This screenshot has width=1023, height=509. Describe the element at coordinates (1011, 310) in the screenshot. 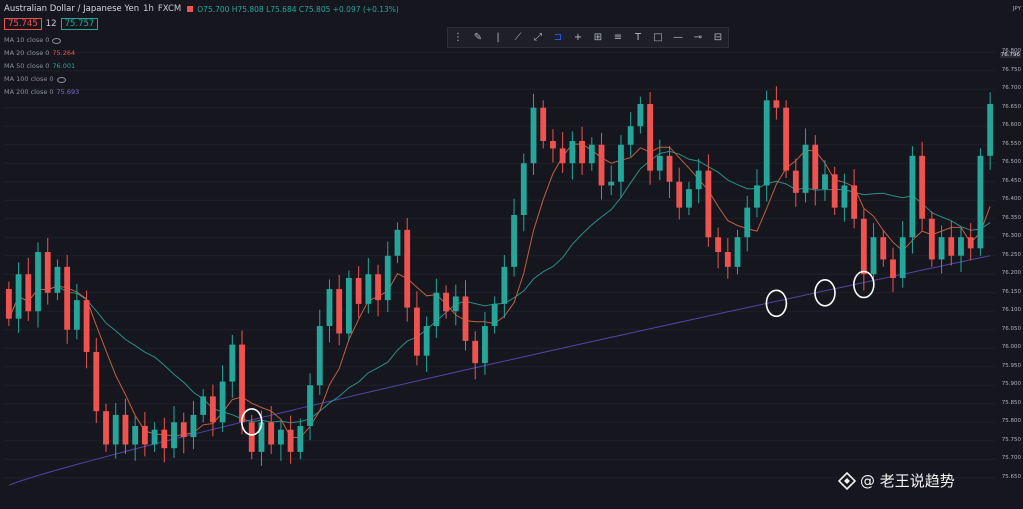

I see `y-tick-label: 76.100` at that location.